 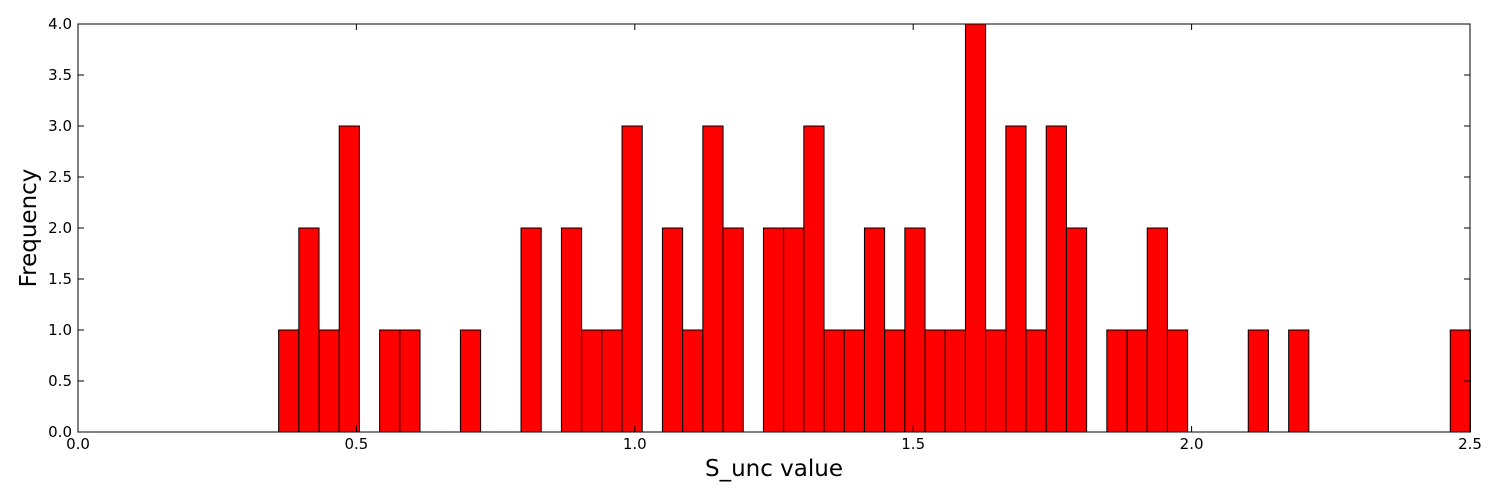 What do you see at coordinates (29, 228) in the screenshot?
I see `y-axis-label: Frequency` at bounding box center [29, 228].